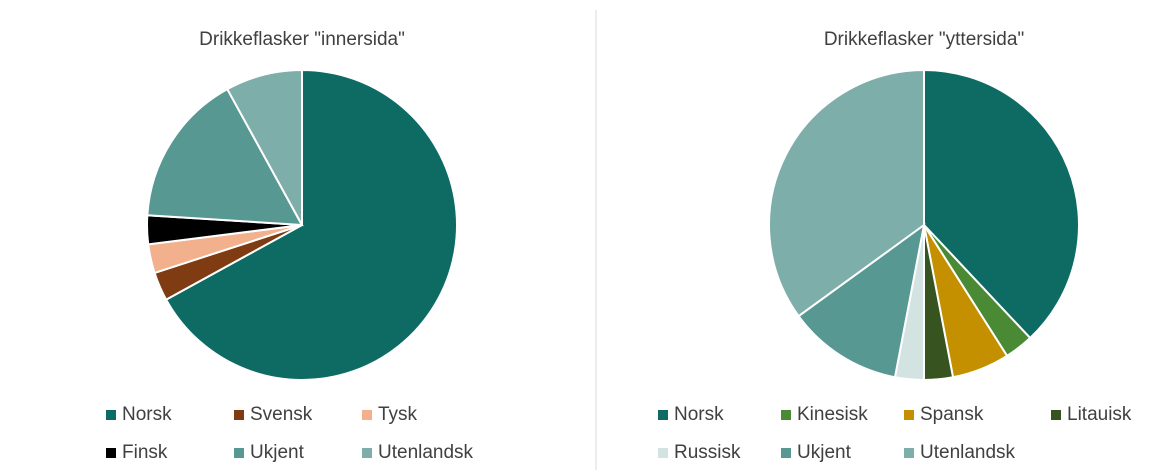 This screenshot has height=473, width=1152. Describe the element at coordinates (302, 39) in the screenshot. I see `chart-title: Drikkeflasker "innersida"` at that location.